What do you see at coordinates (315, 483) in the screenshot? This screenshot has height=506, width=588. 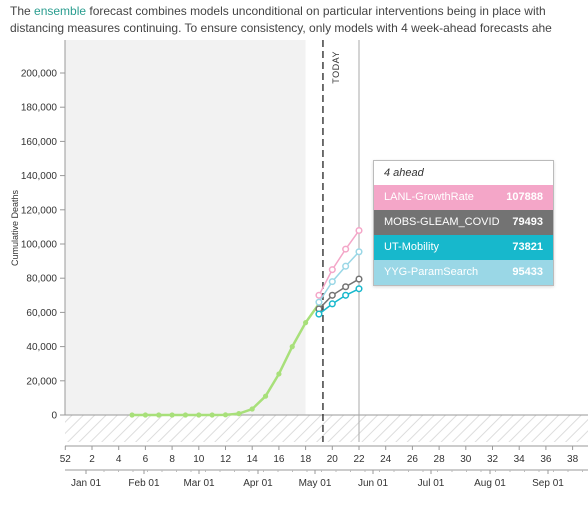 I see `month-tick-label: May 01` at bounding box center [315, 483].